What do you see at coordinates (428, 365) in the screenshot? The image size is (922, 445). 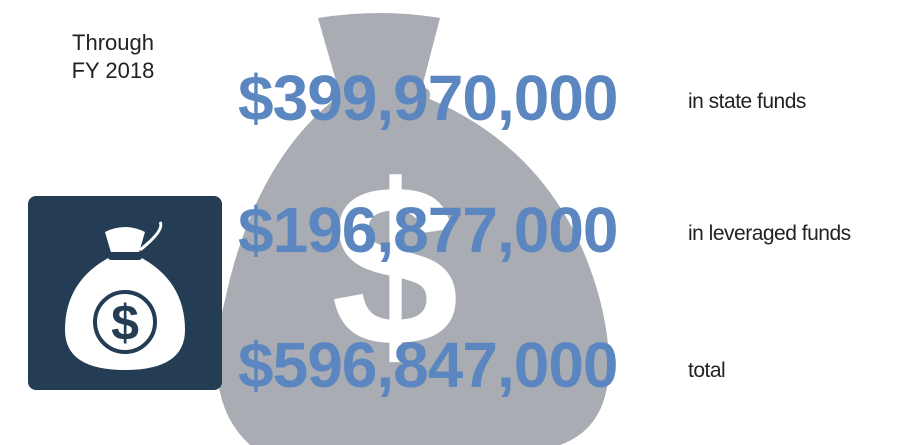 I see `amount: $596,847,000` at bounding box center [428, 365].